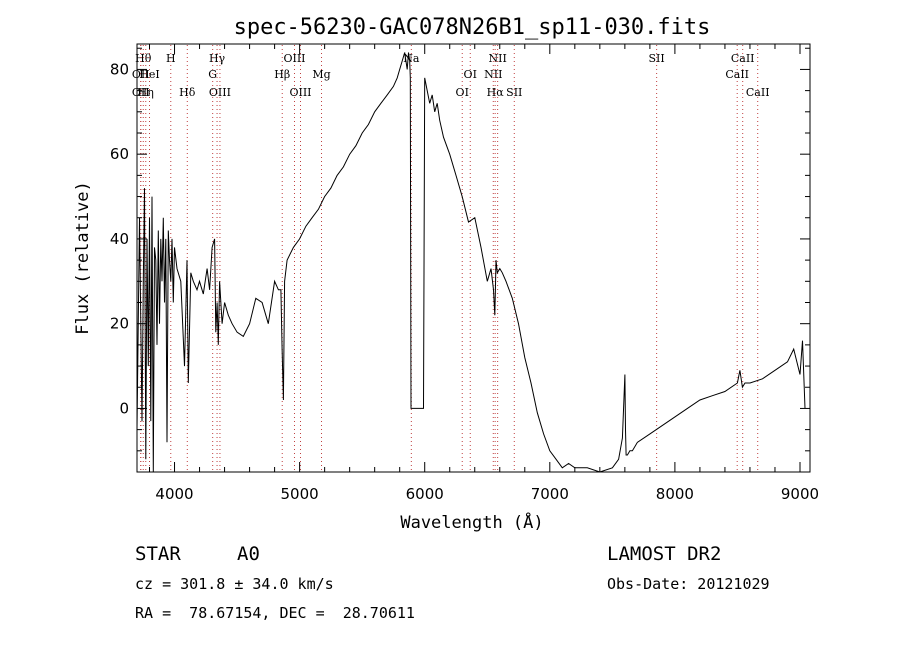 This screenshot has width=900, height=650. What do you see at coordinates (282, 74) in the screenshot?
I see `line-marker-label: Hβ` at bounding box center [282, 74].